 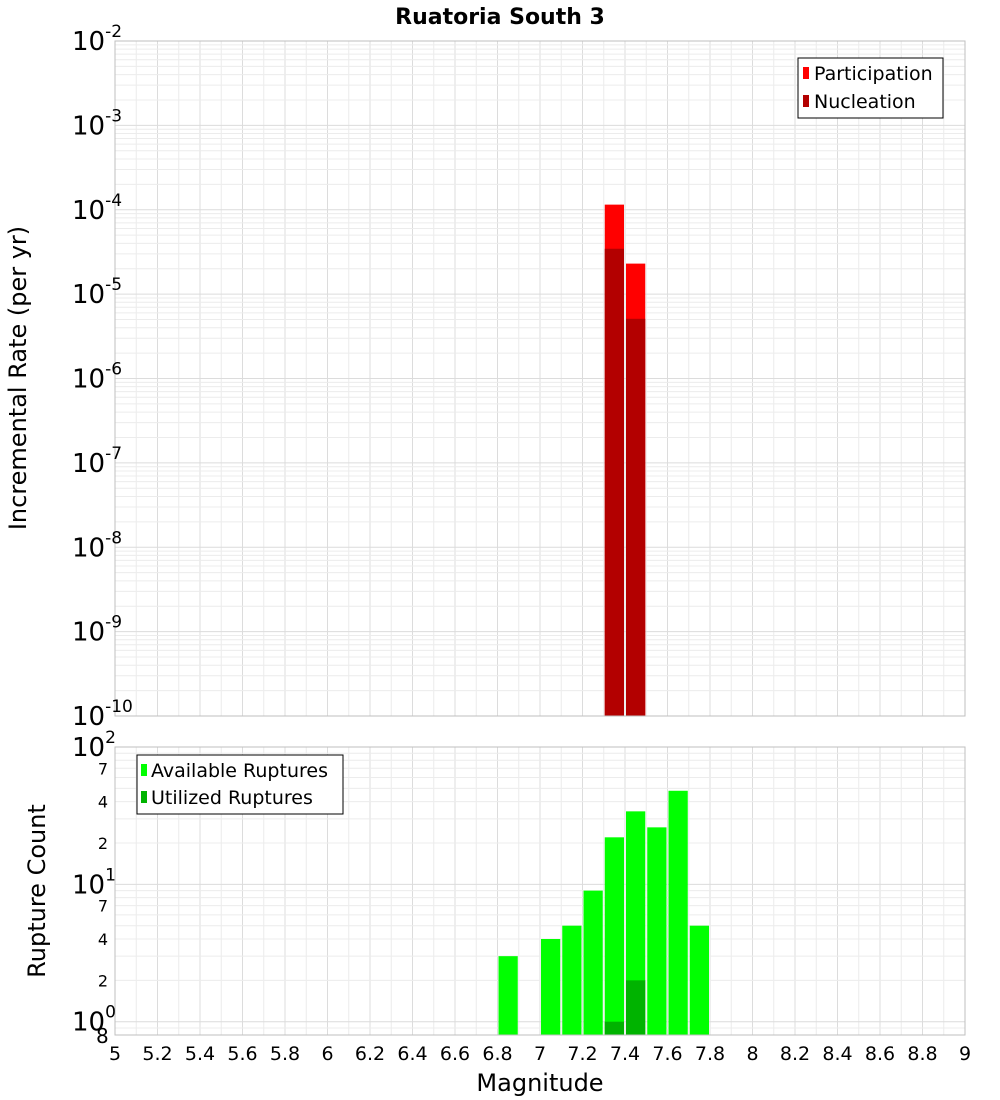 What do you see at coordinates (752, 1054) in the screenshot?
I see `x-tick-label: 8` at bounding box center [752, 1054].